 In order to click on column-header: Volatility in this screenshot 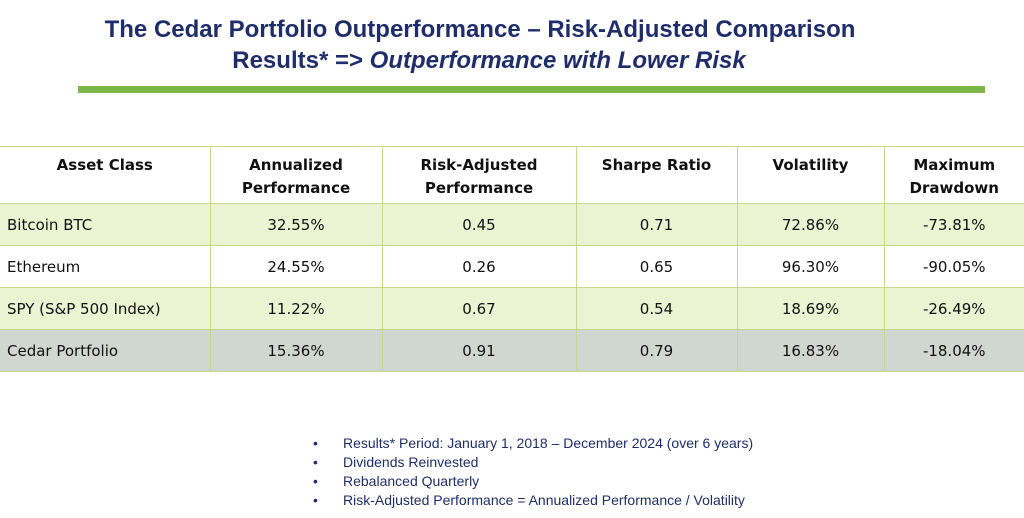, I will do `click(810, 175)`.